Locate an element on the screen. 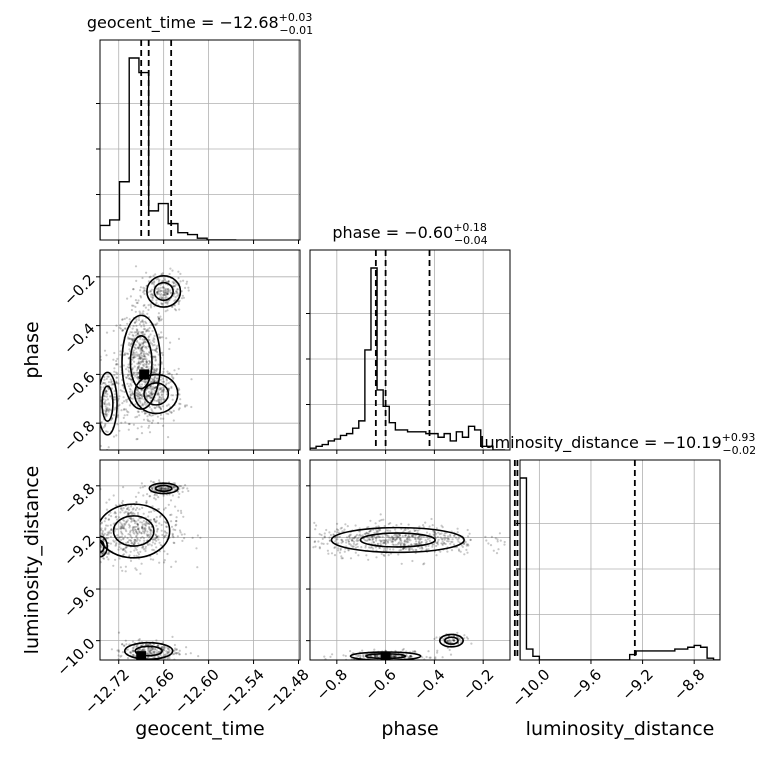 This screenshot has height=760, width=760. x-tick-label-phase: −0.2 is located at coordinates (478, 685).